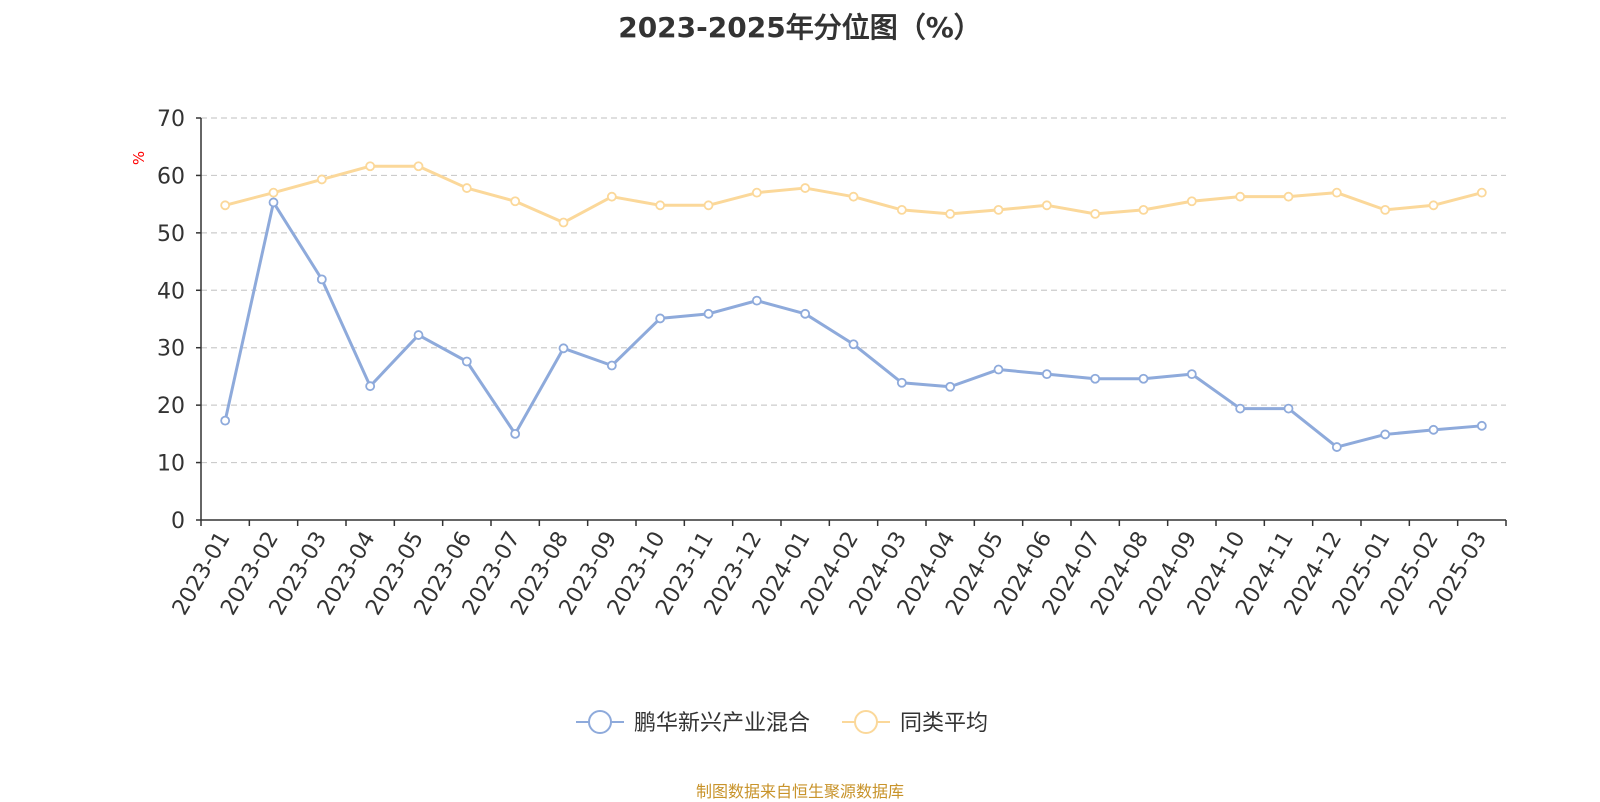 Image resolution: width=1600 pixels, height=802 pixels. I want to click on y-tick-label: 70, so click(171, 119).